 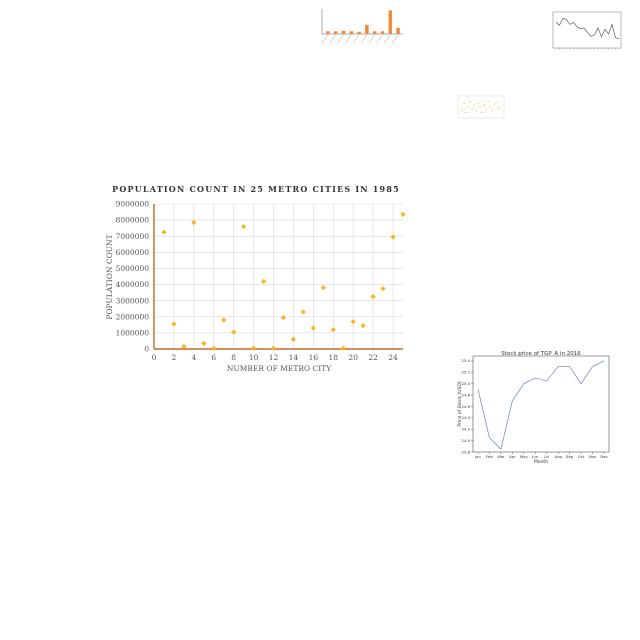 What do you see at coordinates (213, 357) in the screenshot?
I see `x-tick-label: 6` at bounding box center [213, 357].